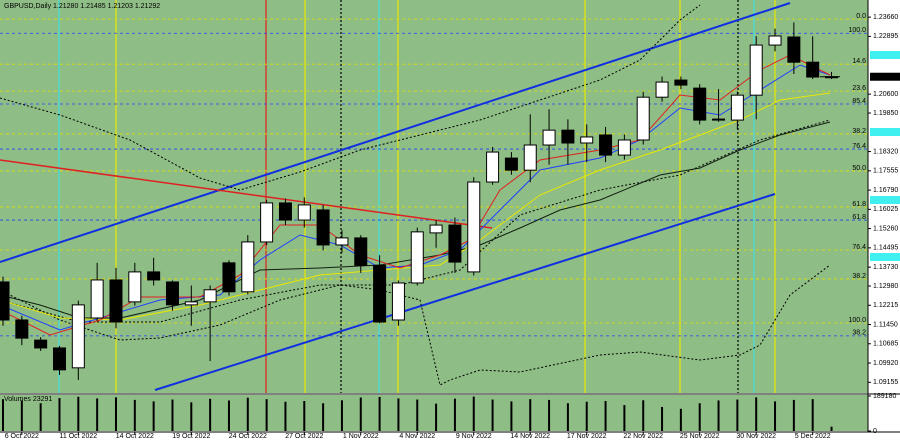  Describe the element at coordinates (248, 436) in the screenshot. I see `x-tick-label: 24 Oct 2022` at that location.